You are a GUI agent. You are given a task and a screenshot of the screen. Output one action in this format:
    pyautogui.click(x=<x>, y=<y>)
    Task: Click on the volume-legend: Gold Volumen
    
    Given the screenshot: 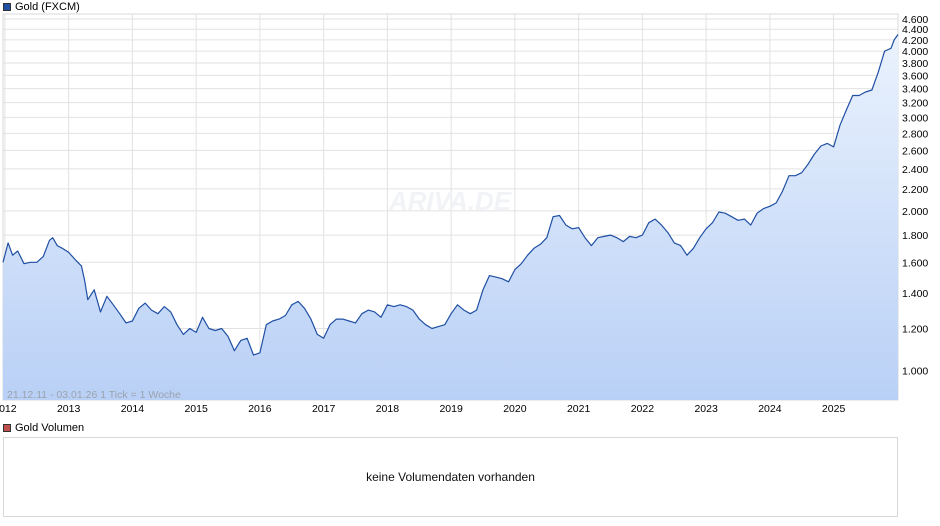 What is the action you would take?
    pyautogui.click(x=43, y=428)
    